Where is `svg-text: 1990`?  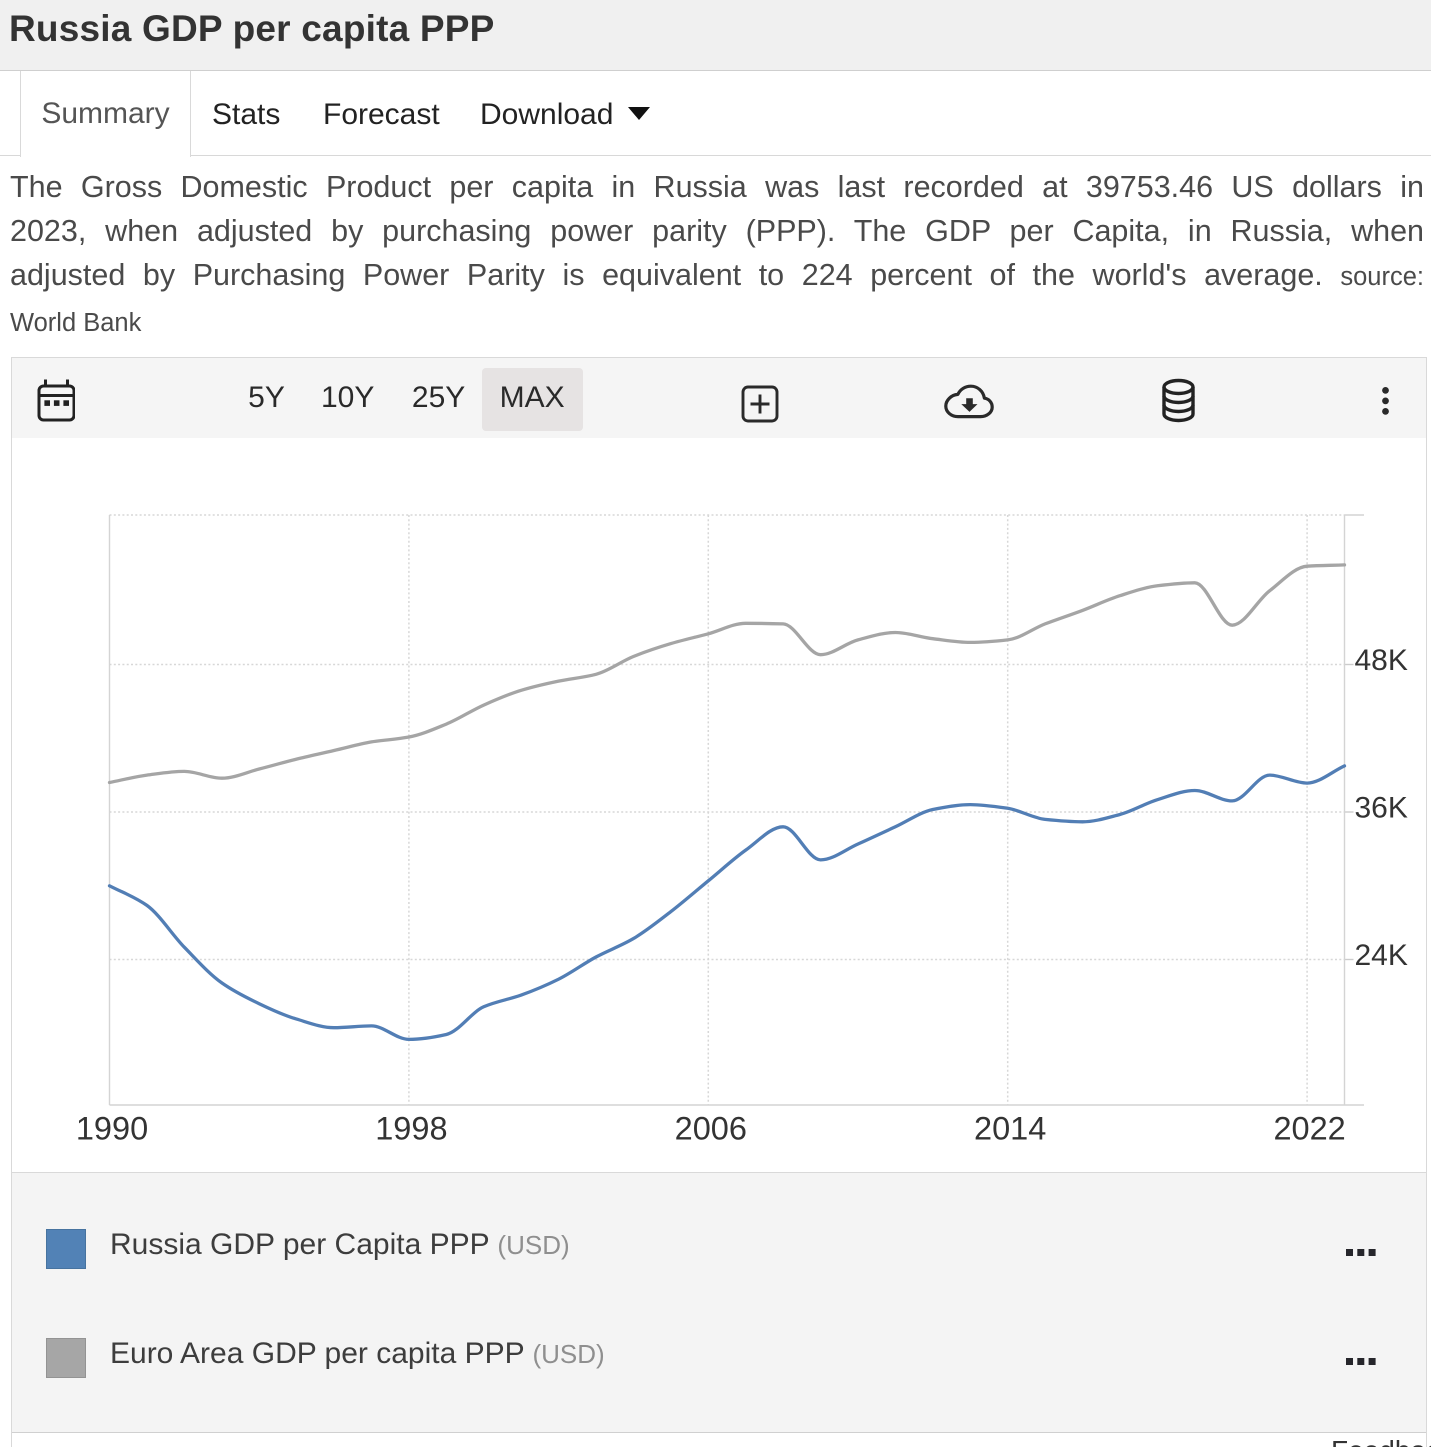 svg-text: 1990 is located at coordinates (112, 1128).